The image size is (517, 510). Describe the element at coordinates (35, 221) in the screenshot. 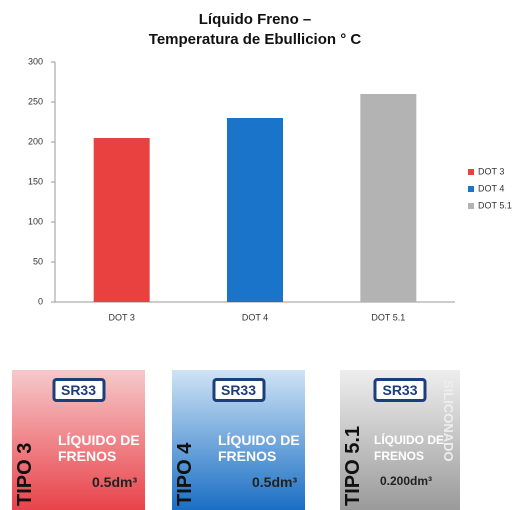

I see `y-tick-label: 100` at that location.